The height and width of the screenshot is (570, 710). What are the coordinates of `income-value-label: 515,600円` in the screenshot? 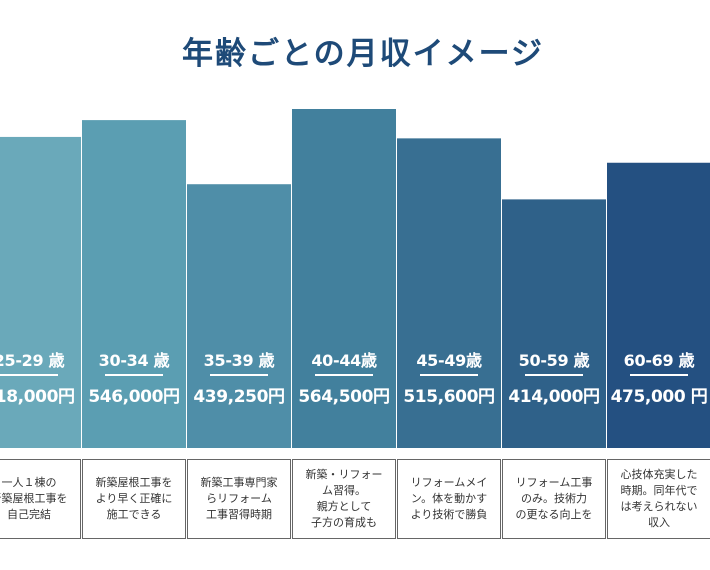 It's located at (449, 397).